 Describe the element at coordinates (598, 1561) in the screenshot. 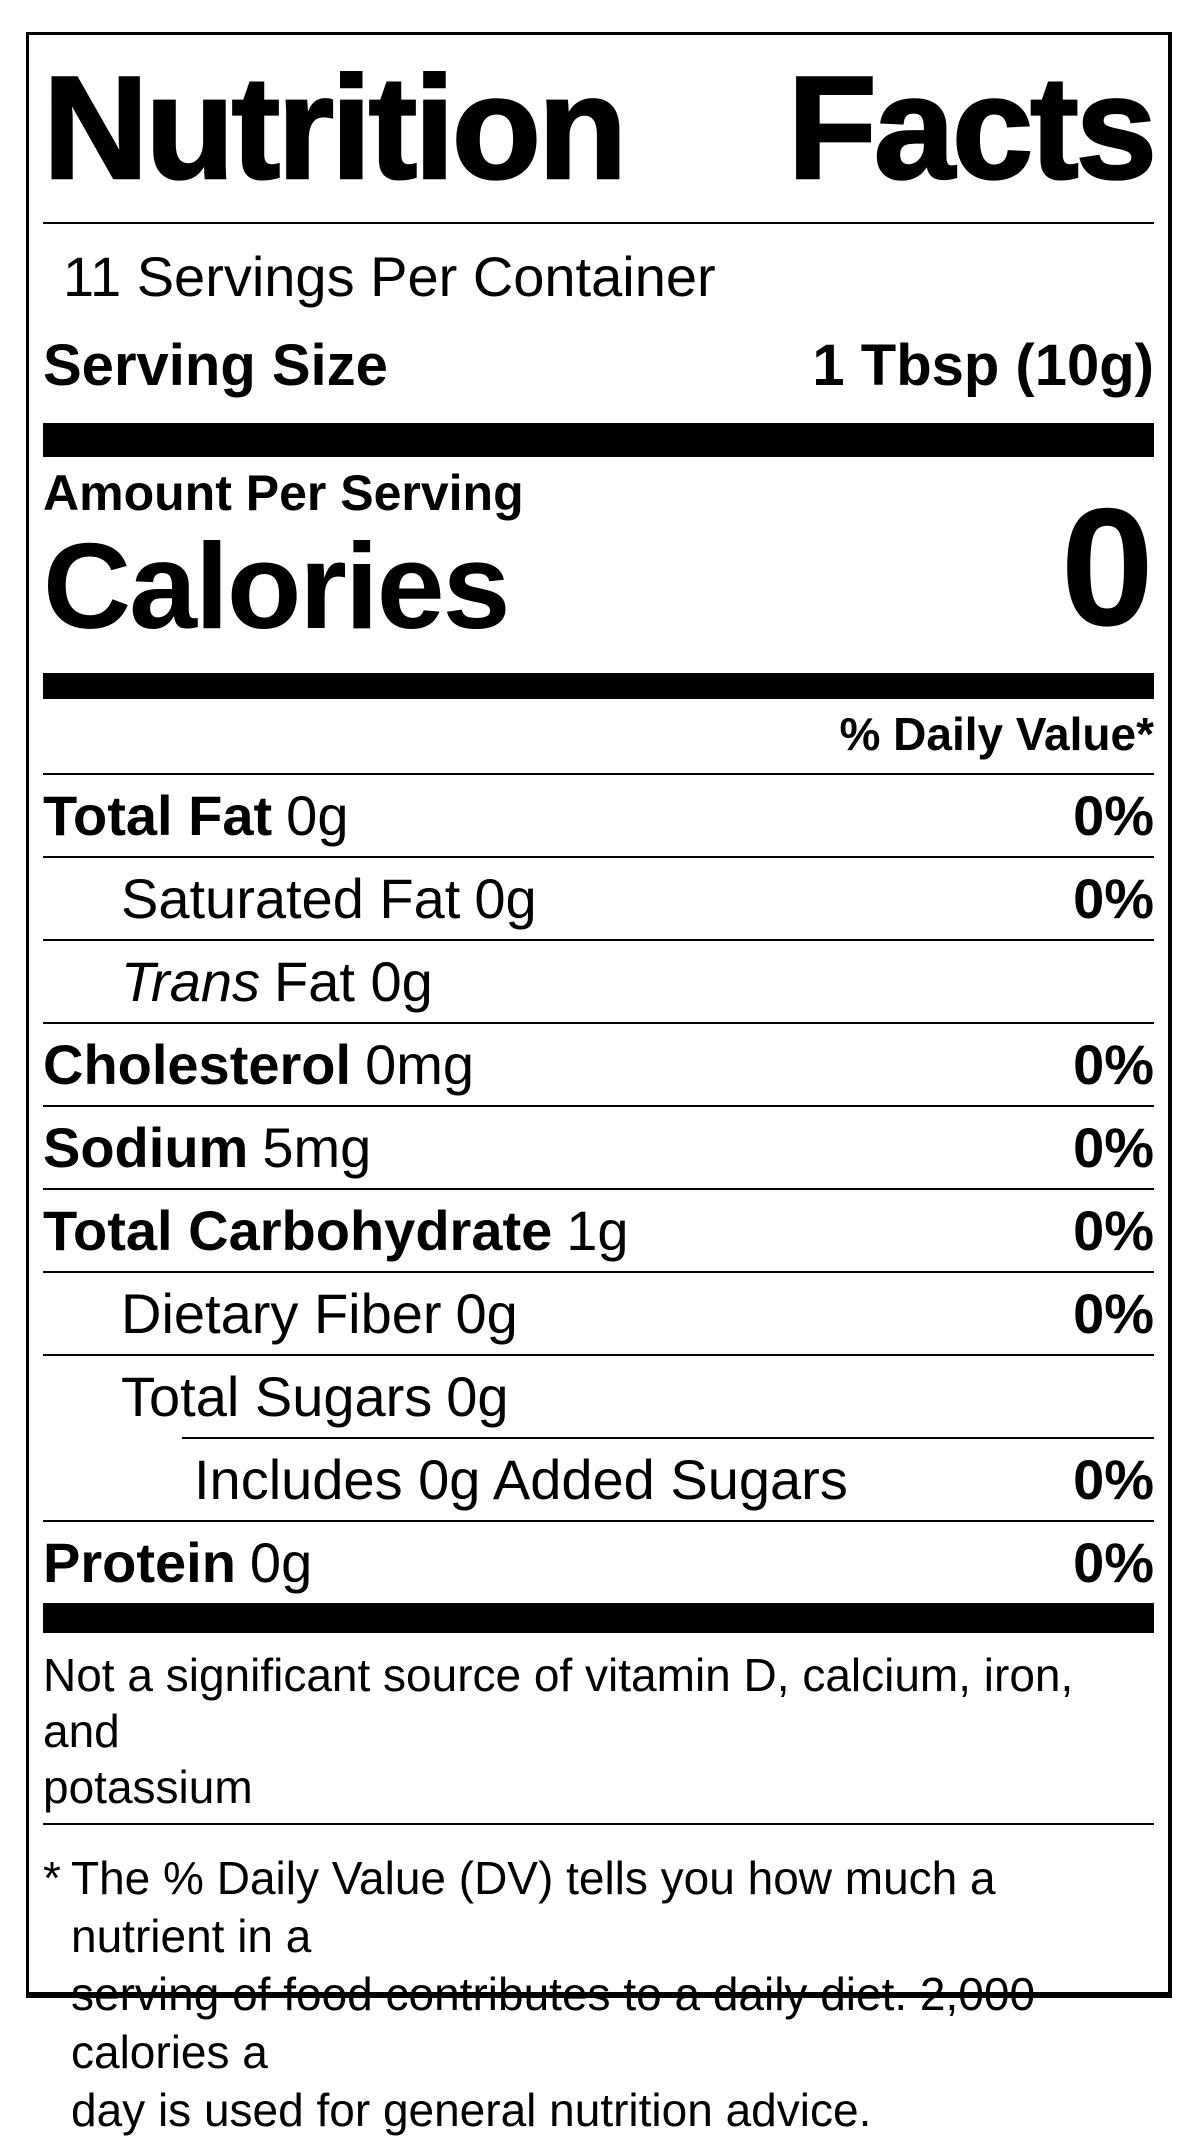

I see `nutrient-row-protein: Protein 0g 0%` at that location.